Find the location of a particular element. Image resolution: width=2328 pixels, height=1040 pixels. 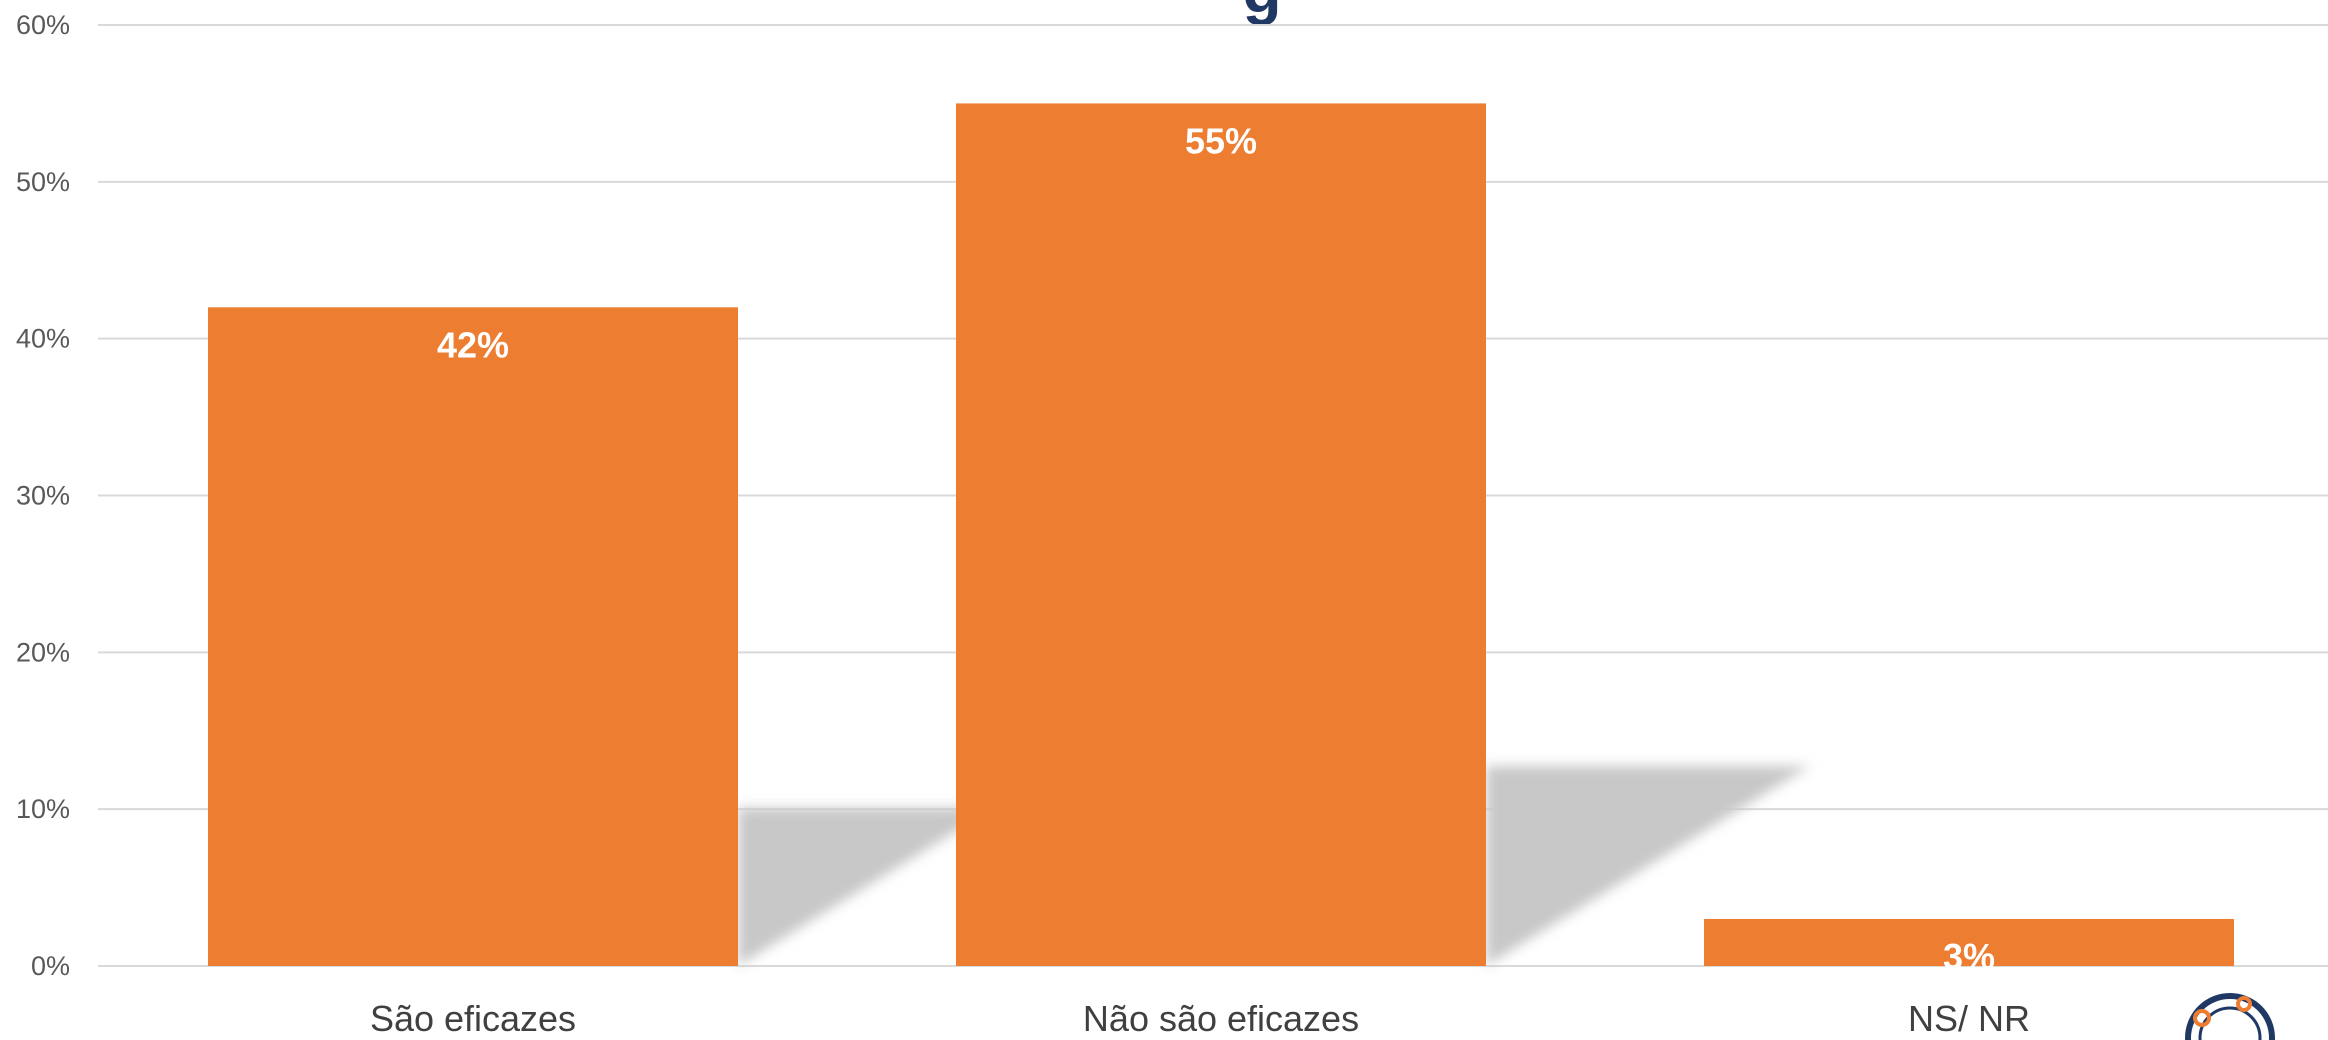

y-tick-label: 20% is located at coordinates (43, 652).